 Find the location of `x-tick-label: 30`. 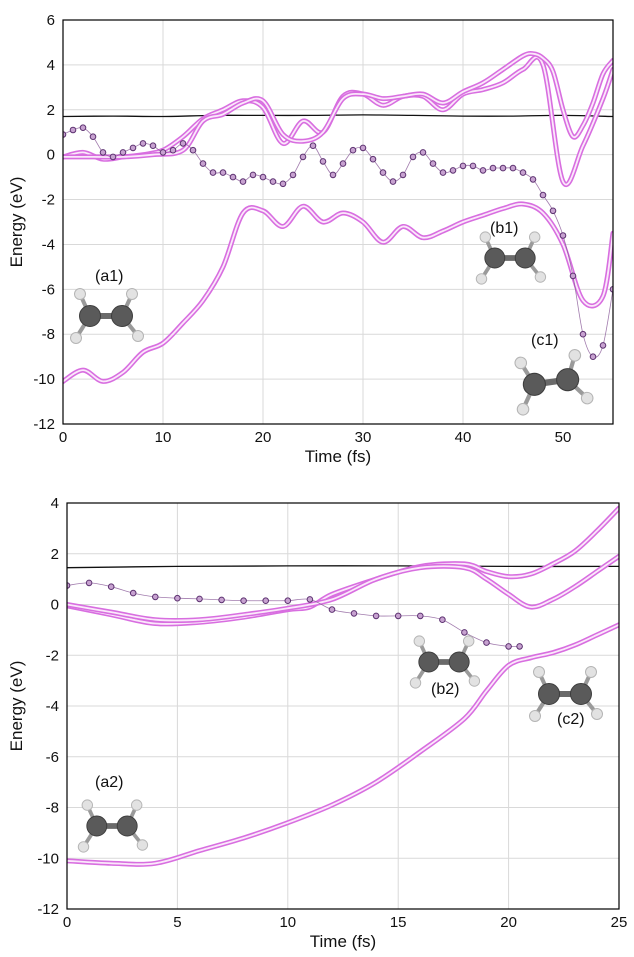

x-tick-label: 30 is located at coordinates (363, 437).